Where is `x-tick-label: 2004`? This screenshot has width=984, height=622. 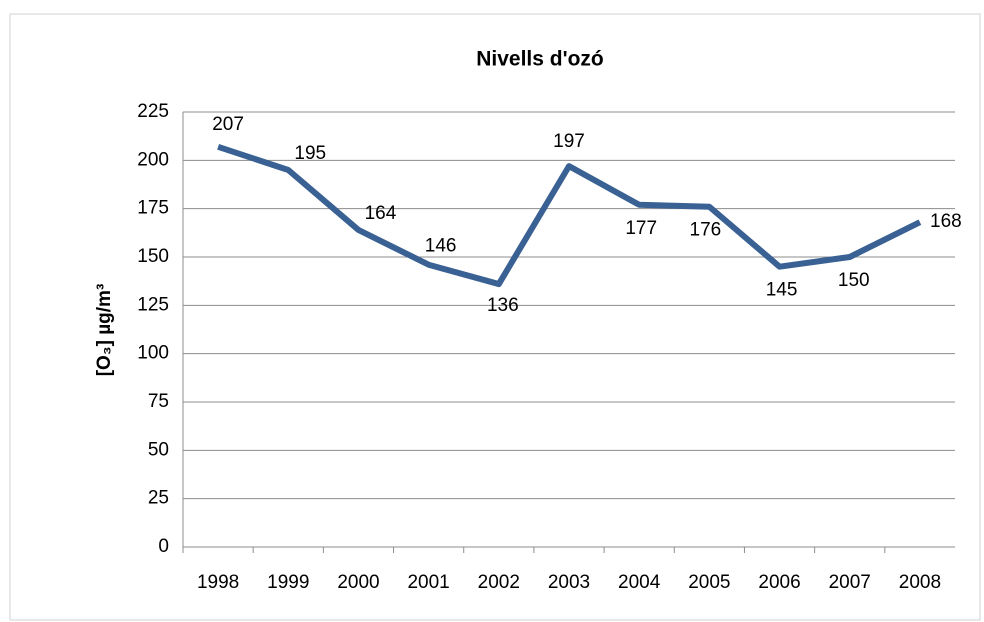 x-tick-label: 2004 is located at coordinates (639, 582).